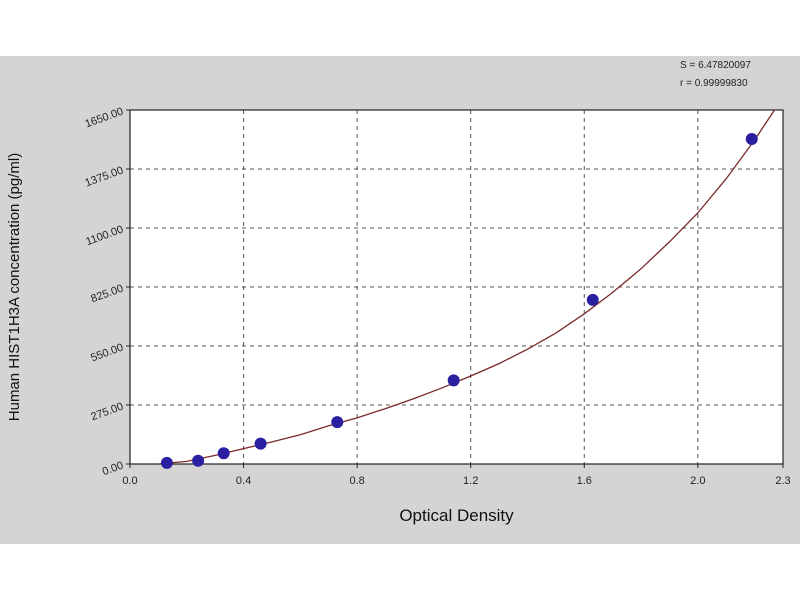 This screenshot has width=800, height=600. Describe the element at coordinates (356, 481) in the screenshot. I see `x-tick-label: 0.8` at that location.